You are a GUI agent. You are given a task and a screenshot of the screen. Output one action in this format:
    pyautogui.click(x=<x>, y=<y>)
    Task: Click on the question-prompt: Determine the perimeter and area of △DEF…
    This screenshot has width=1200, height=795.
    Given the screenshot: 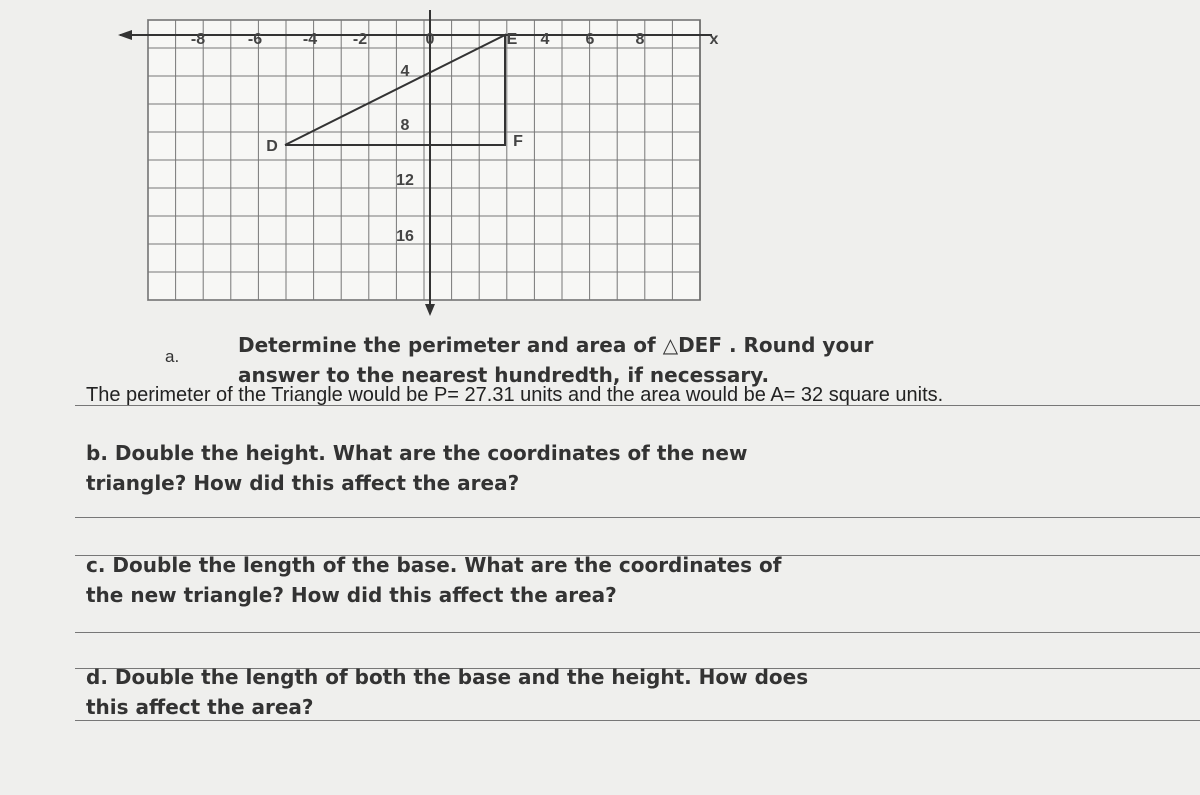 What is the action you would take?
    pyautogui.click(x=556, y=360)
    